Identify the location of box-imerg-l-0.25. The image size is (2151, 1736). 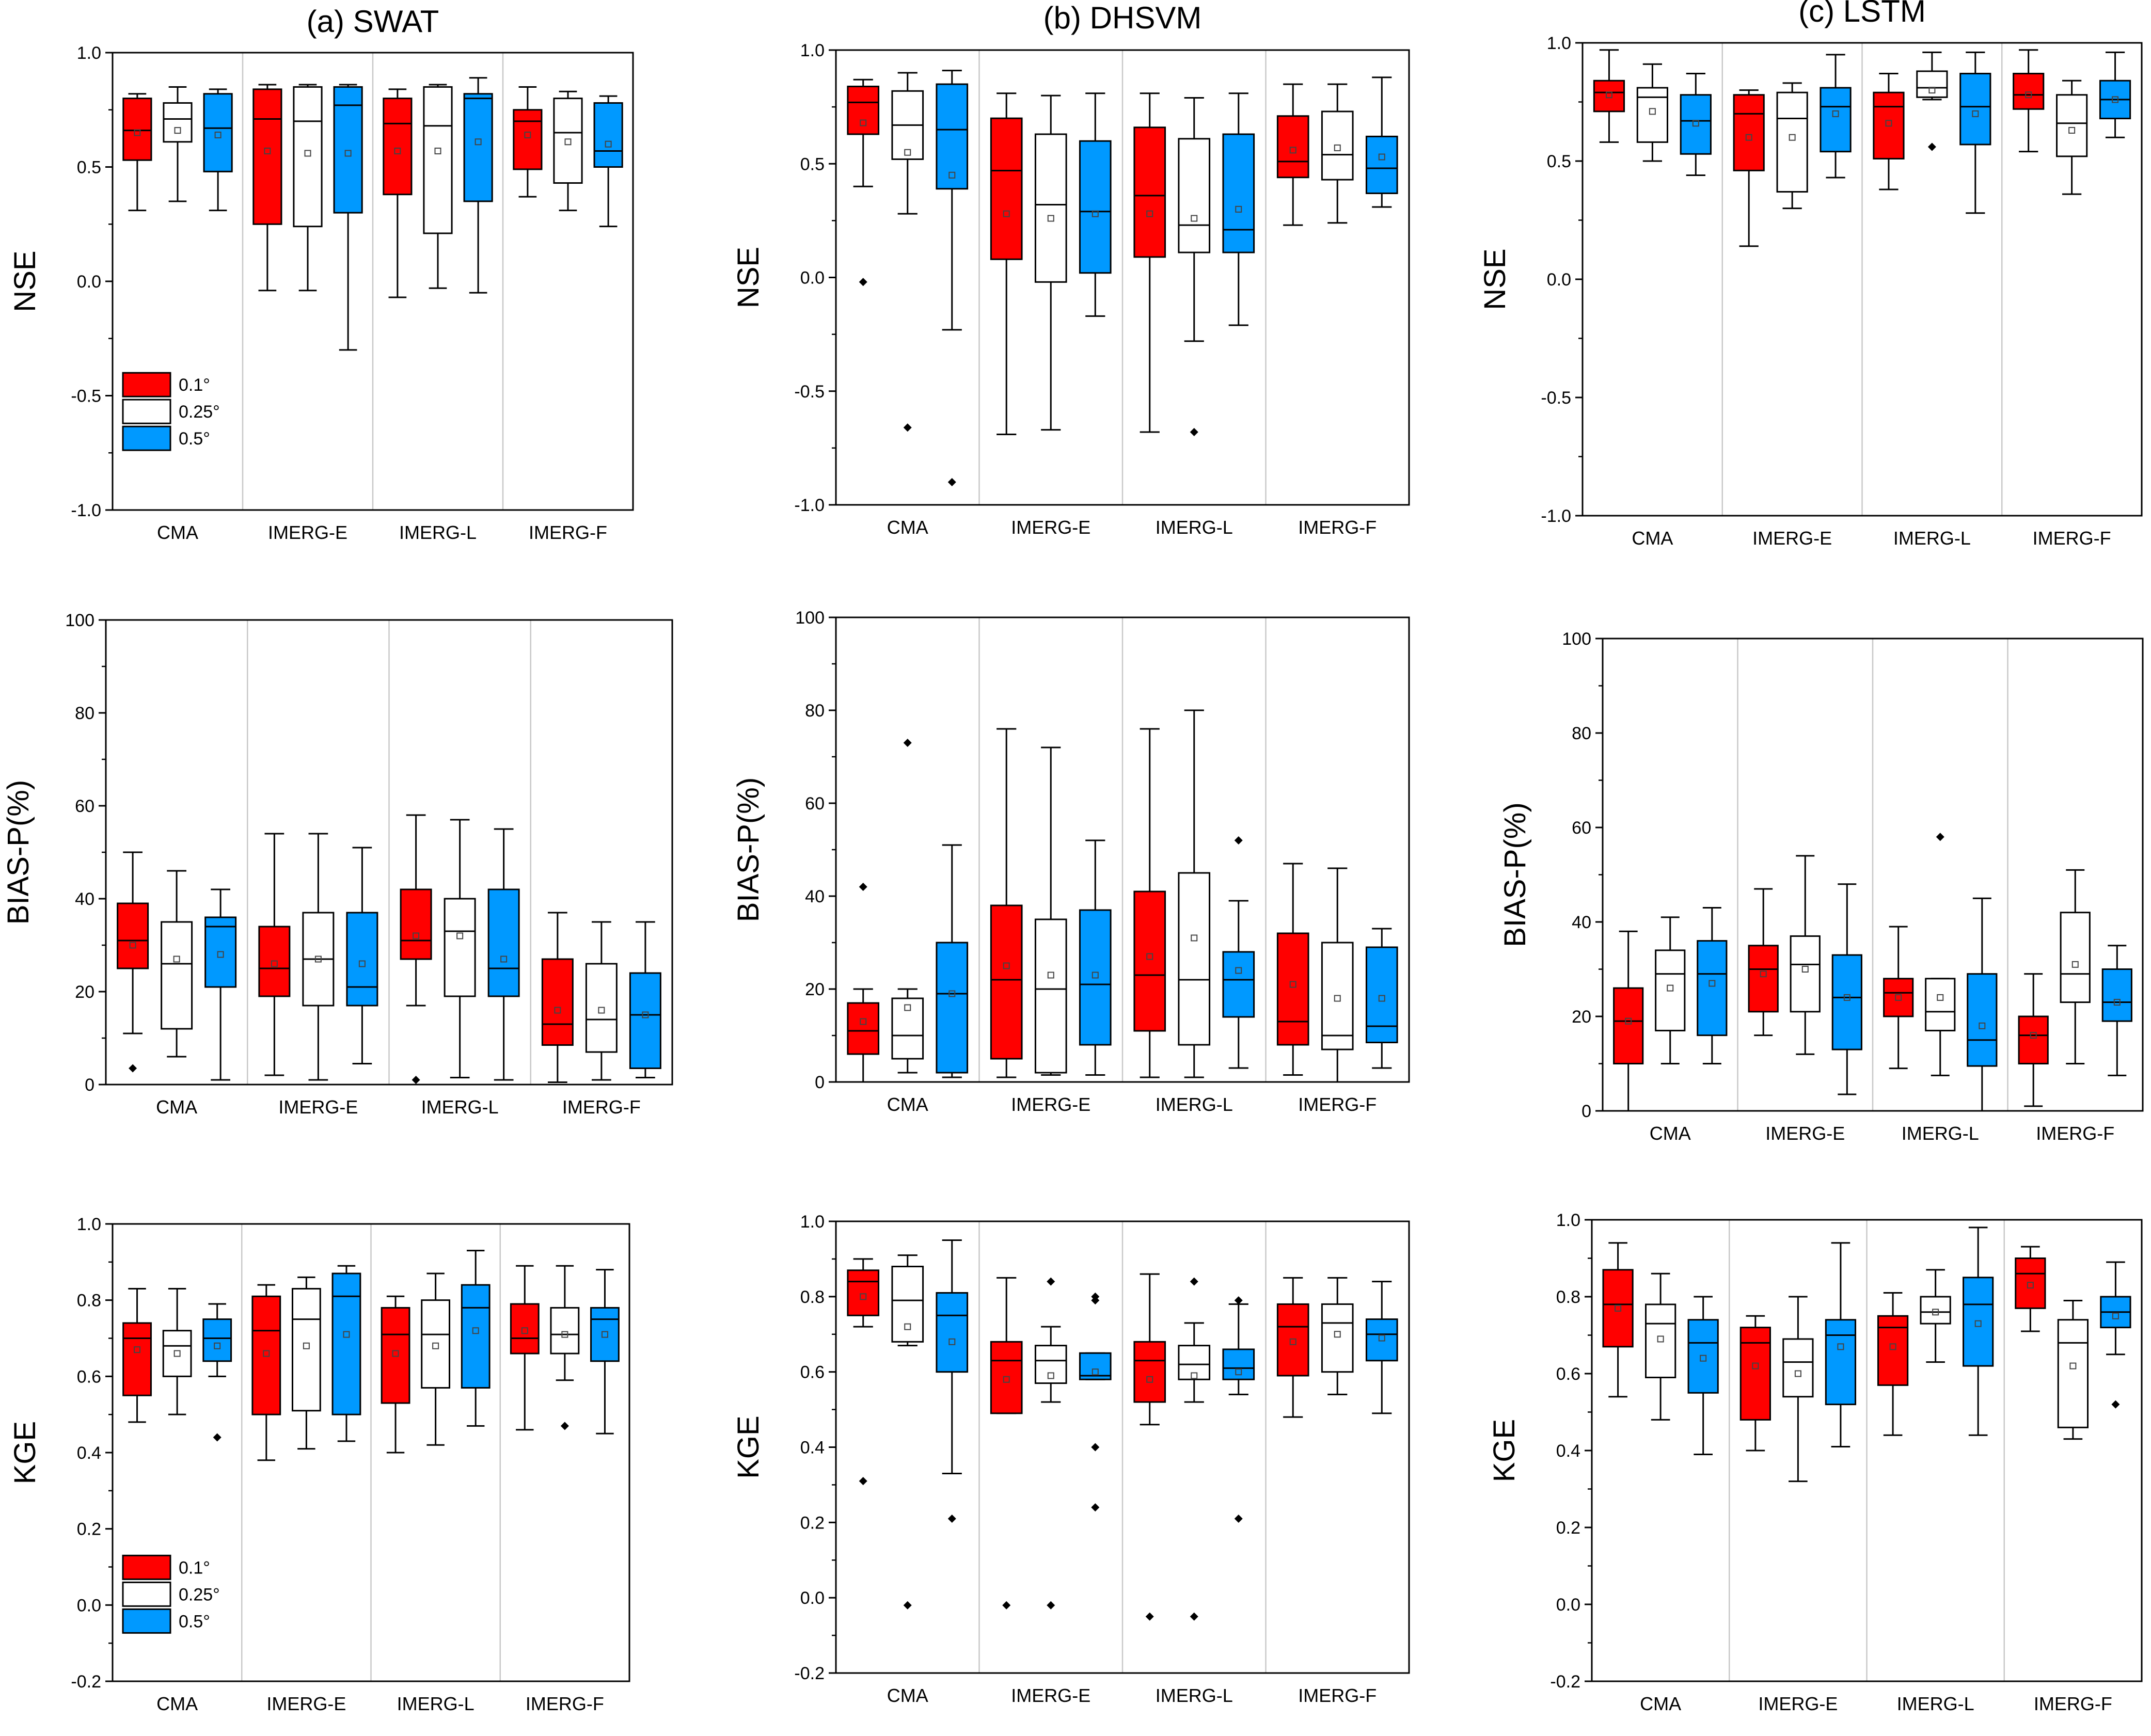
(1194, 1362).